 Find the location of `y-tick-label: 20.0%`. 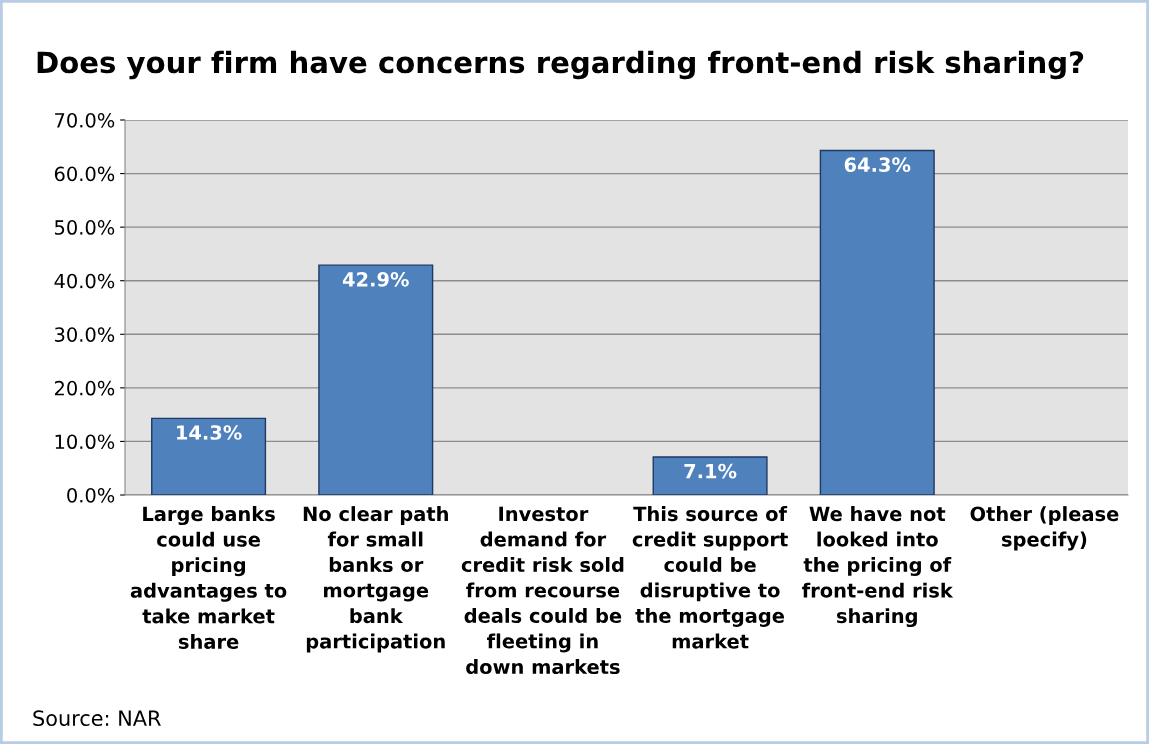

y-tick-label: 20.0% is located at coordinates (84, 388).